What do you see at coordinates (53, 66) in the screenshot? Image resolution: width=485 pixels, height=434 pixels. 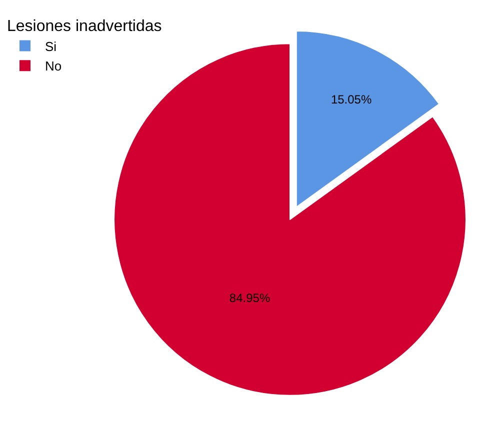 I see `legend-label: No` at bounding box center [53, 66].